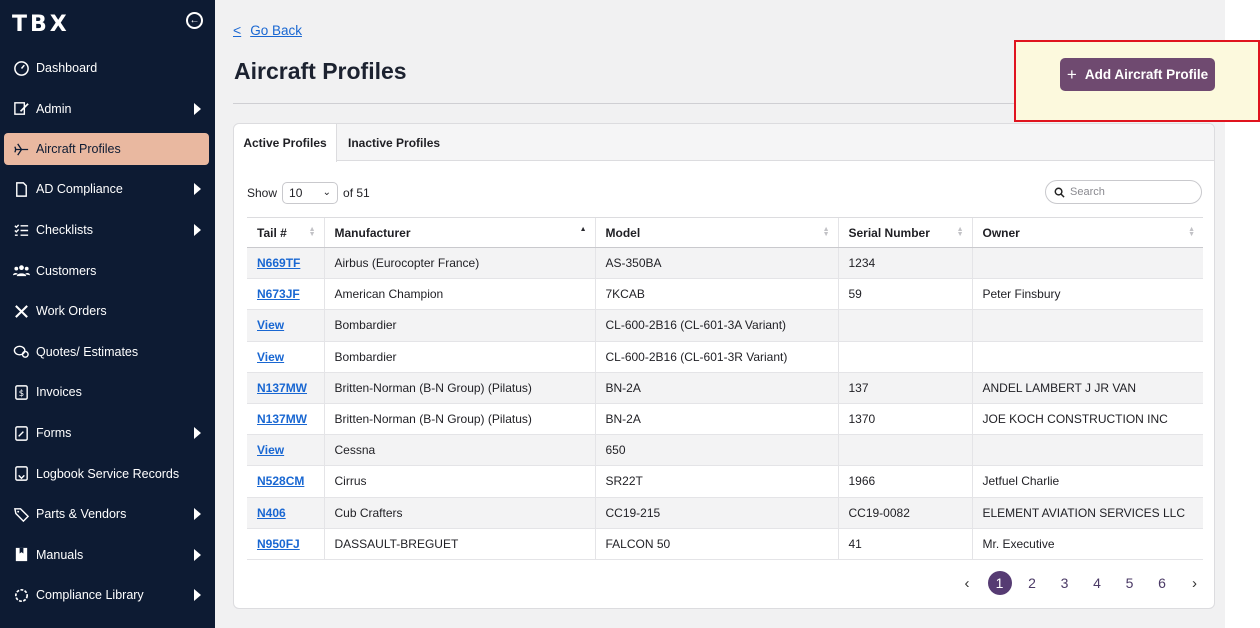 The image size is (1260, 628). What do you see at coordinates (107, 109) in the screenshot?
I see `sidebar-item-admin: Admin` at bounding box center [107, 109].